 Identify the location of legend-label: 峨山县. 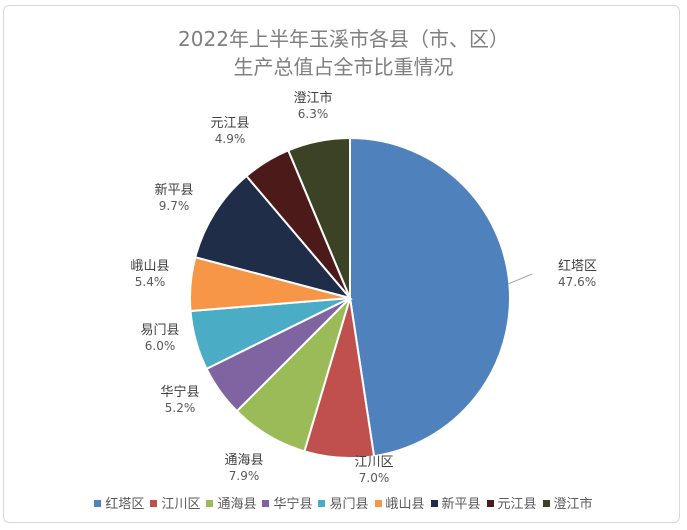
(405, 504).